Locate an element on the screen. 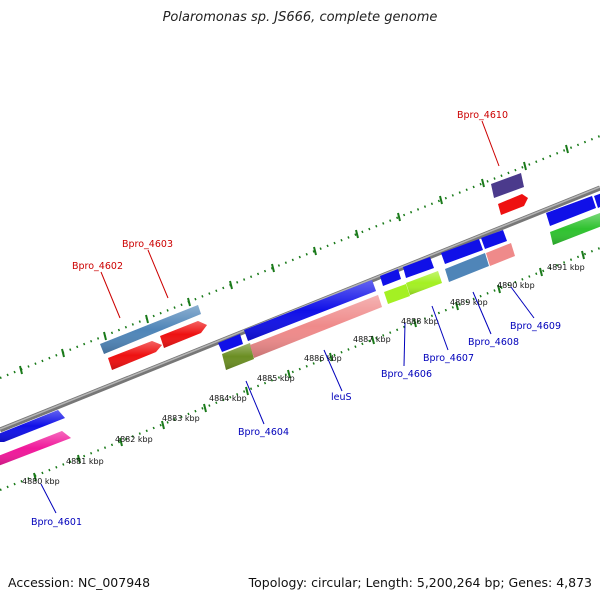 The height and width of the screenshot is (600, 600). gene-label-bpro-4604: Bpro_4604 is located at coordinates (263, 432).